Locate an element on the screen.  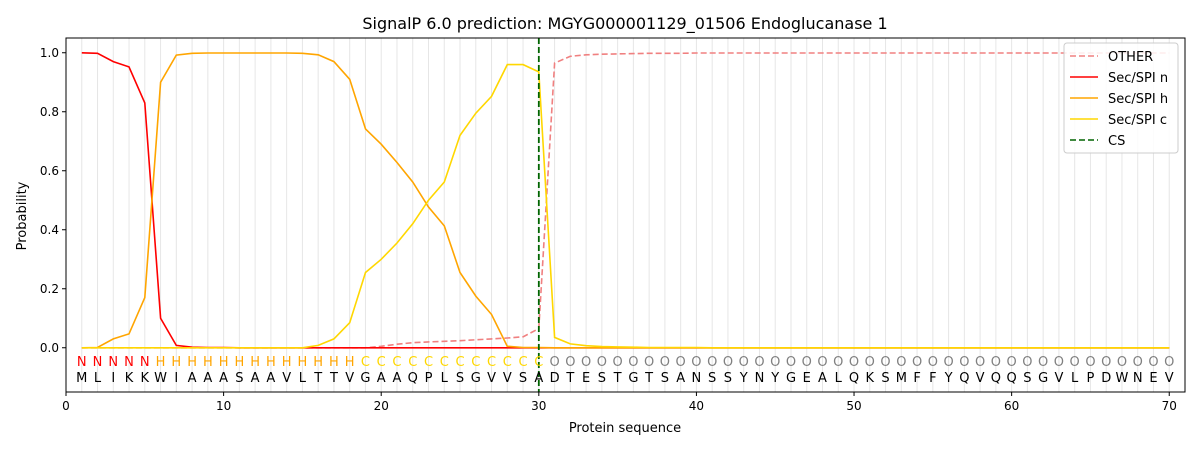
legend-label: OTHER is located at coordinates (1130, 57).